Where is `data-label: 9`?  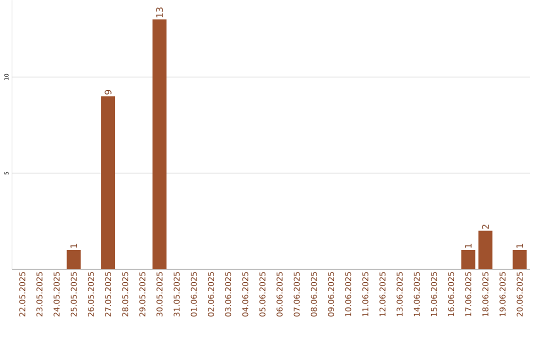 data-label: 9 is located at coordinates (108, 92).